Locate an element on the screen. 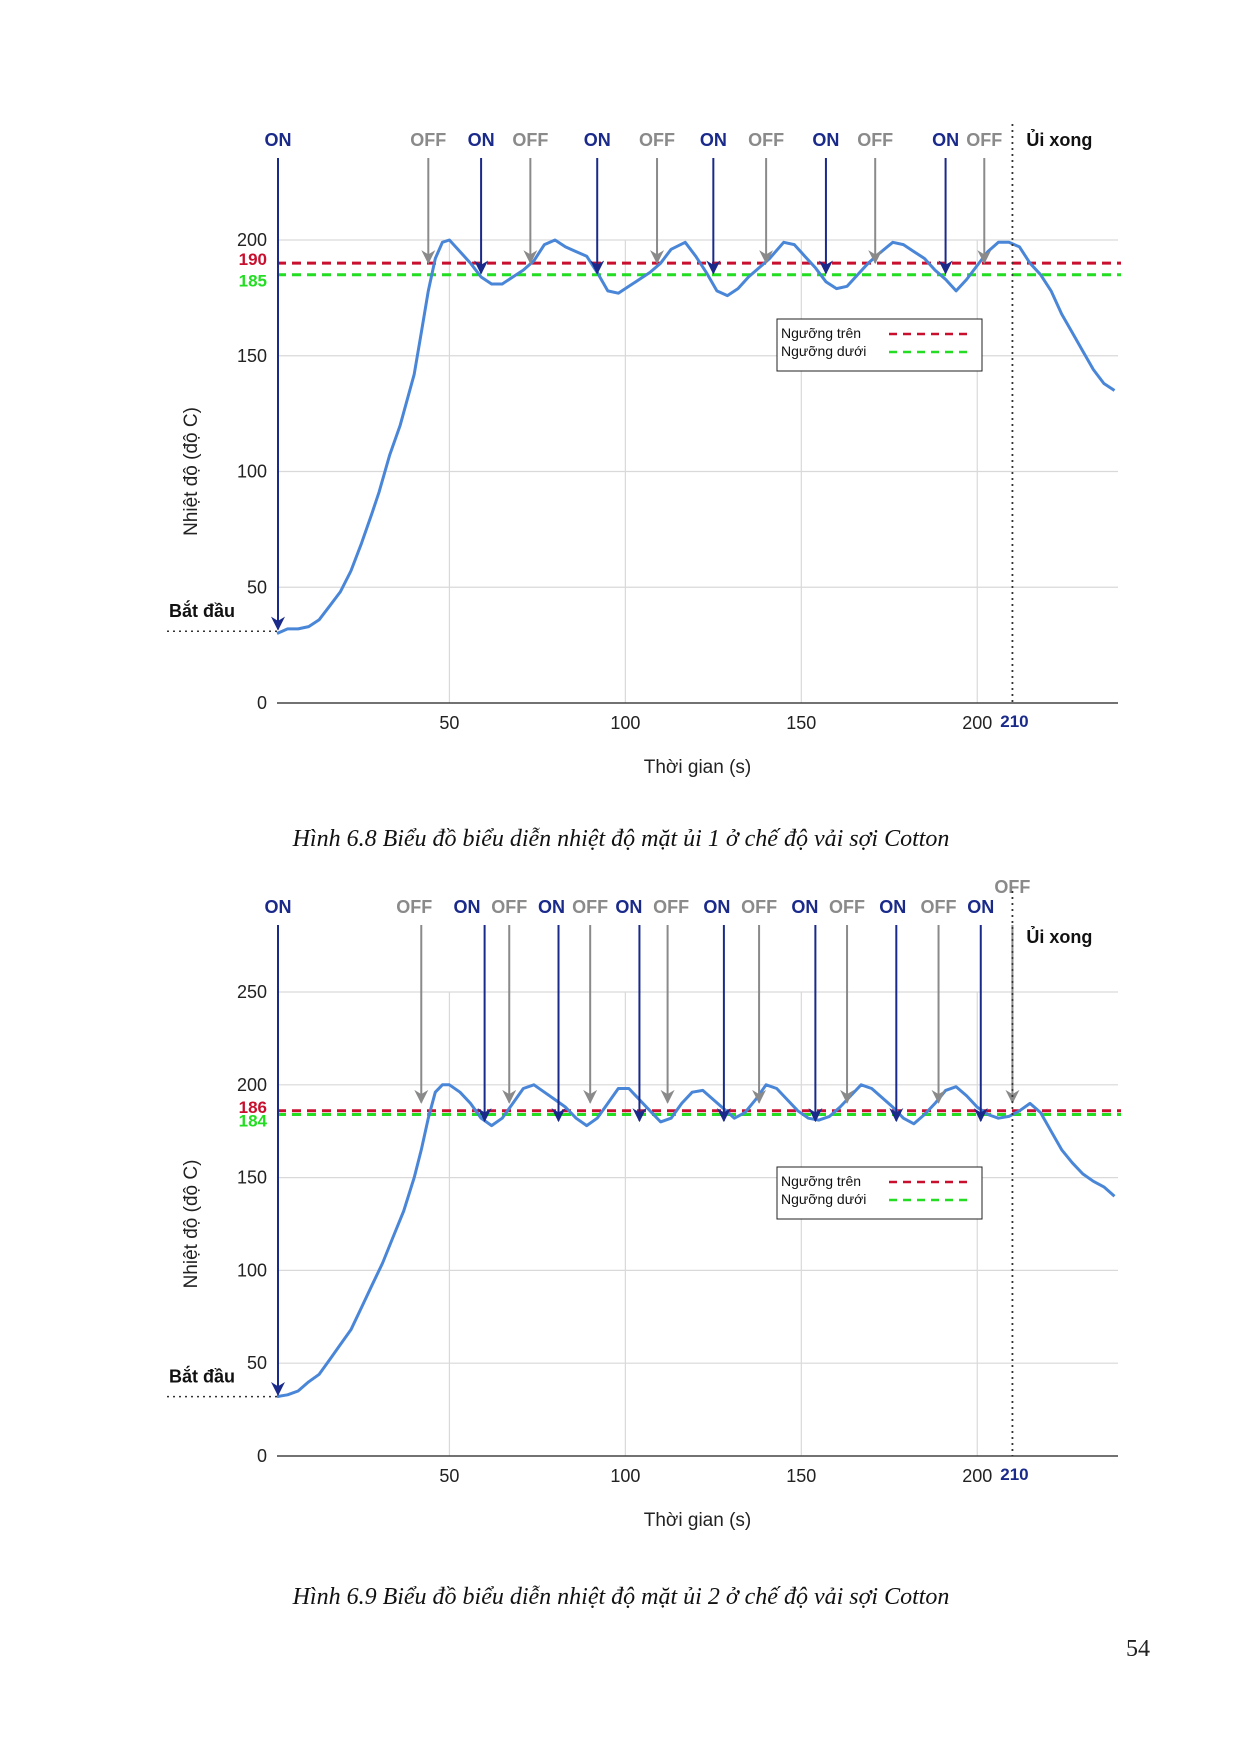  page-number: 54 is located at coordinates (1138, 1649).